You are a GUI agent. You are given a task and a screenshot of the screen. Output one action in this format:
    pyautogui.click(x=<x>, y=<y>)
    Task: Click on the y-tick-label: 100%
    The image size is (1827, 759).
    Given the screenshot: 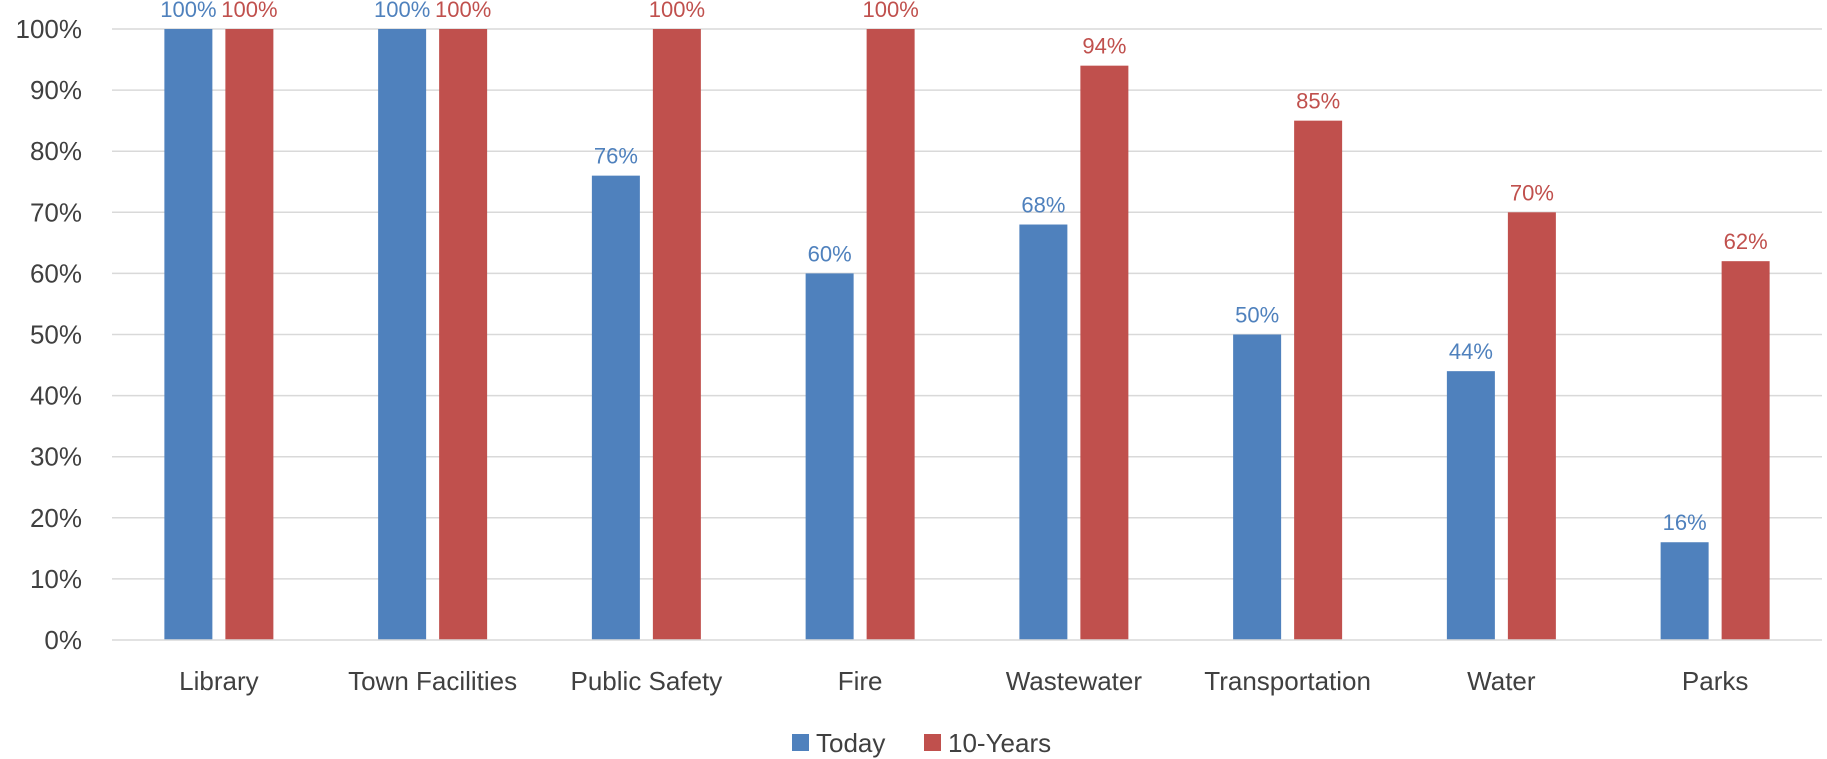 What is the action you would take?
    pyautogui.click(x=49, y=29)
    